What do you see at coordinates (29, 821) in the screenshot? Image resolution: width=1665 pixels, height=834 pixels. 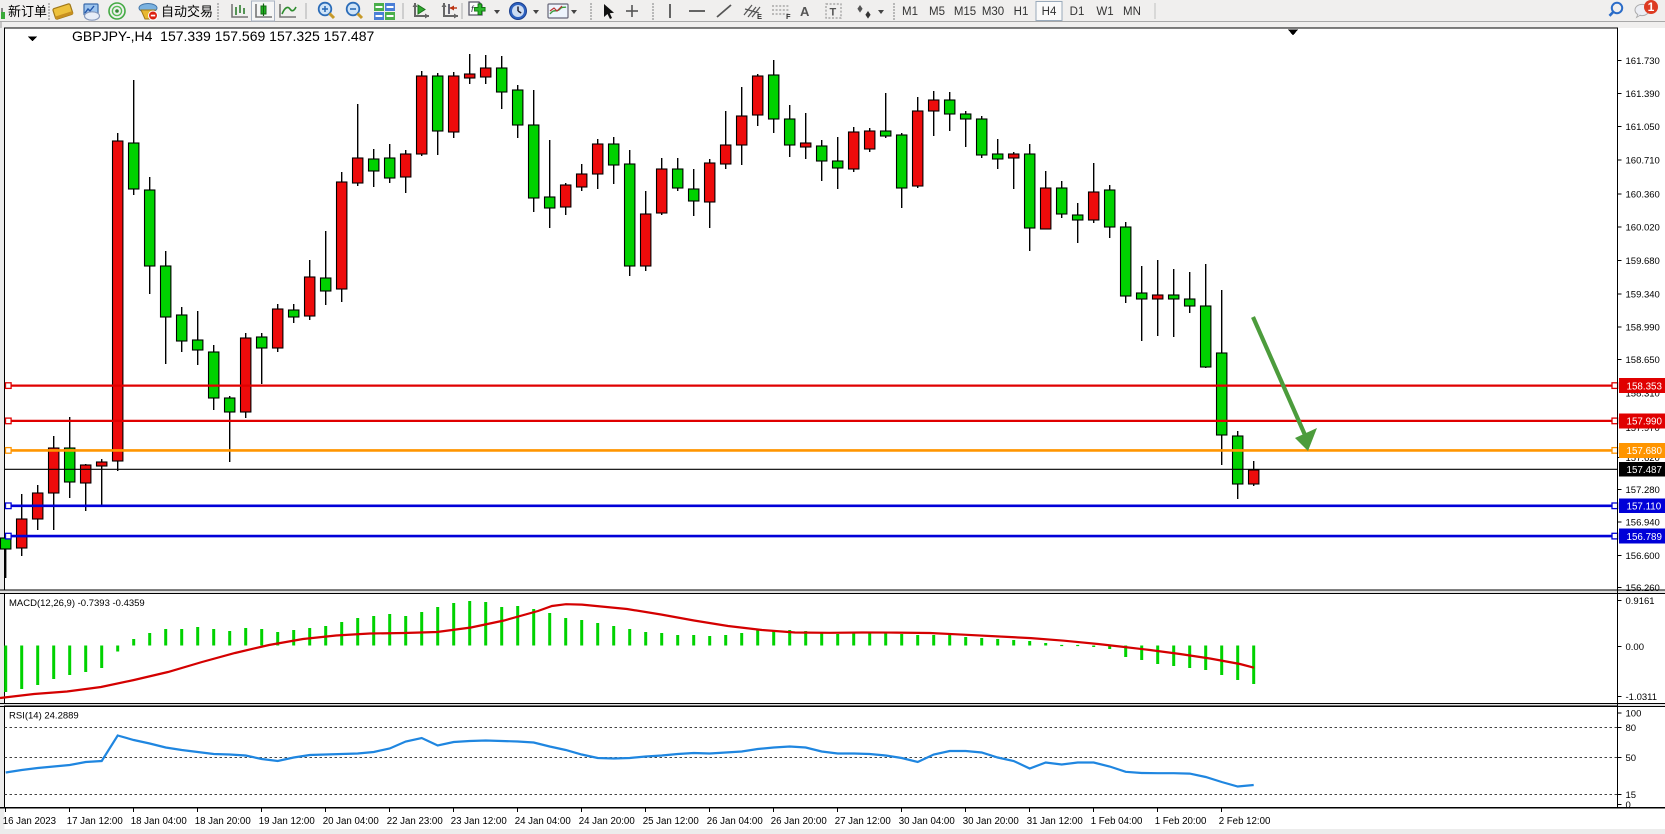 I see `svg-text: 16 Jan 2023` at bounding box center [29, 821].